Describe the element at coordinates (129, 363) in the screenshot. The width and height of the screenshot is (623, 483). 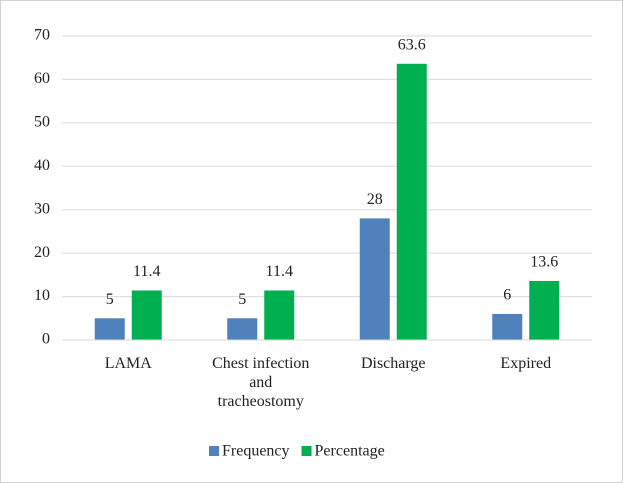
I see `x-tick-label: LAMA` at that location.